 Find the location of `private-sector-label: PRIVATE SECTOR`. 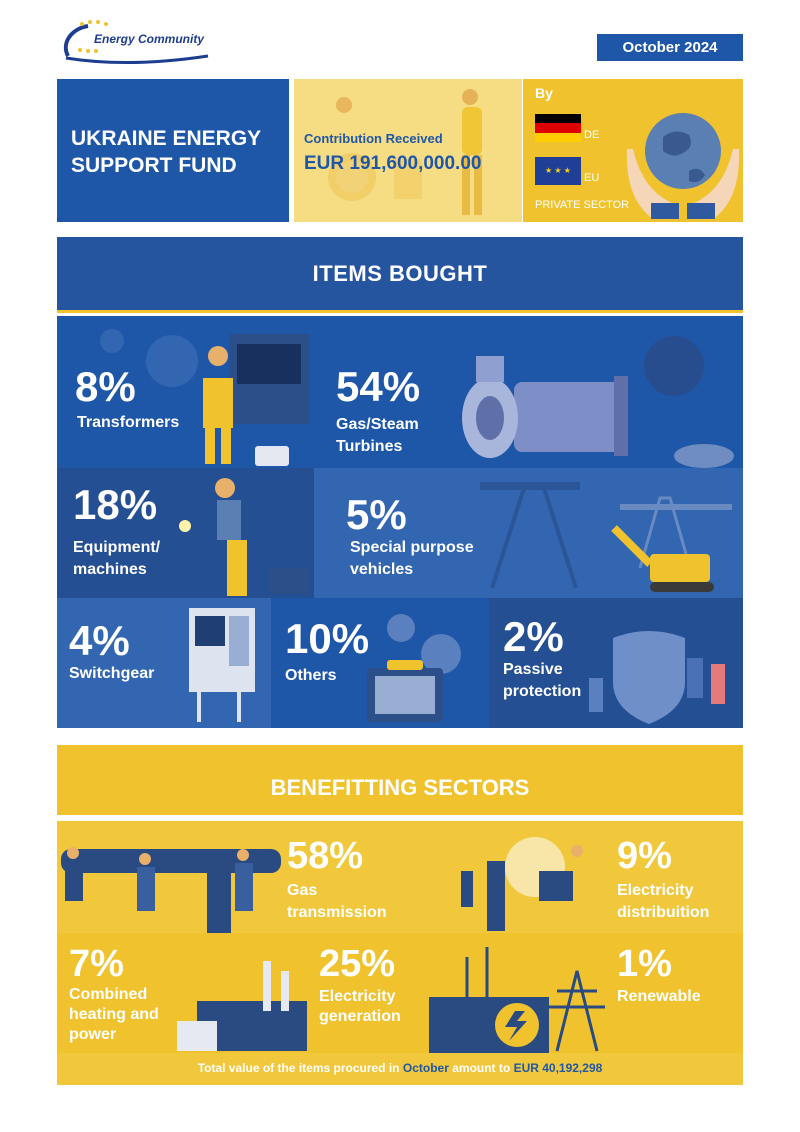

private-sector-label: PRIVATE SECTOR is located at coordinates (582, 205).